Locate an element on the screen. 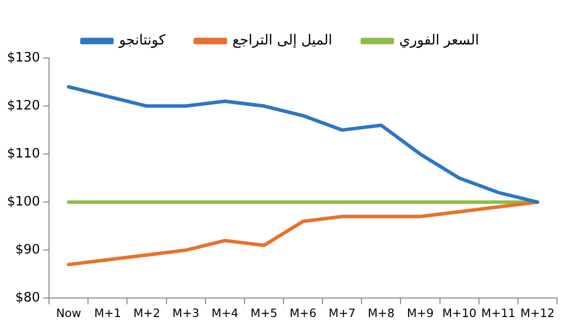 The width and height of the screenshot is (577, 328). y-tick-label: $120 is located at coordinates (23, 106).